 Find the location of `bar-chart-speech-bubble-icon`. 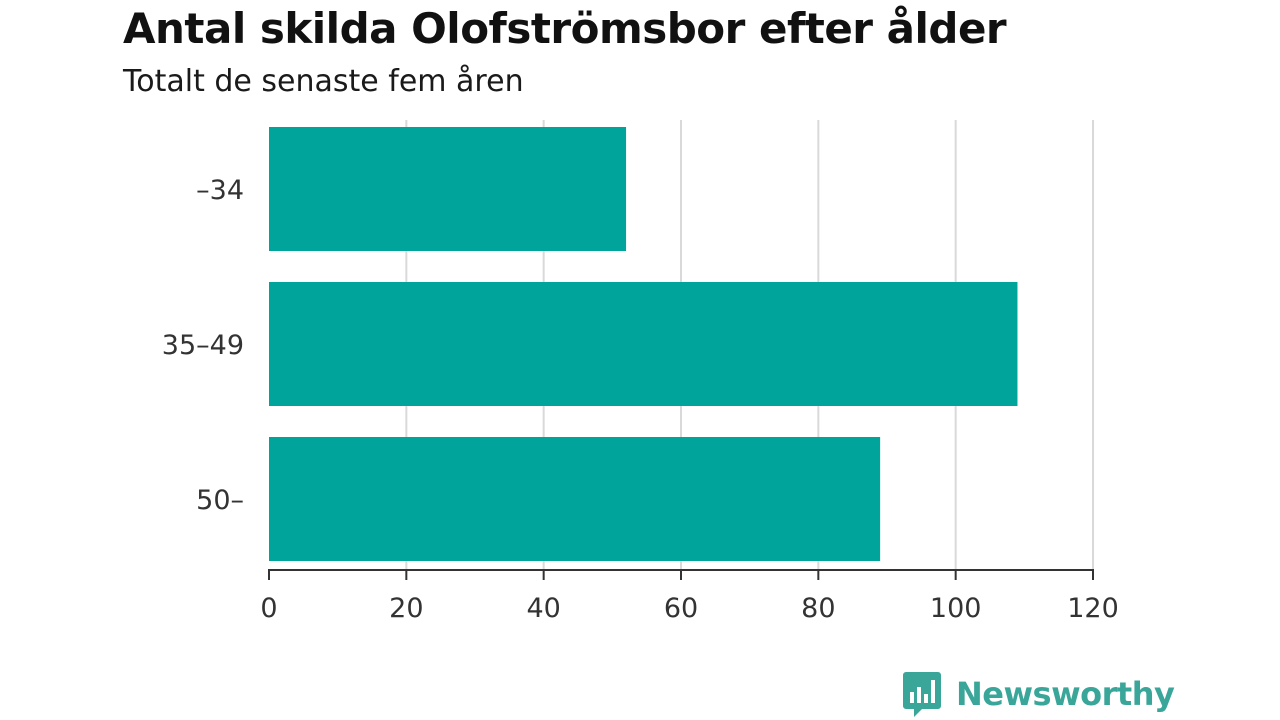

bar-chart-speech-bubble-icon is located at coordinates (922, 694).